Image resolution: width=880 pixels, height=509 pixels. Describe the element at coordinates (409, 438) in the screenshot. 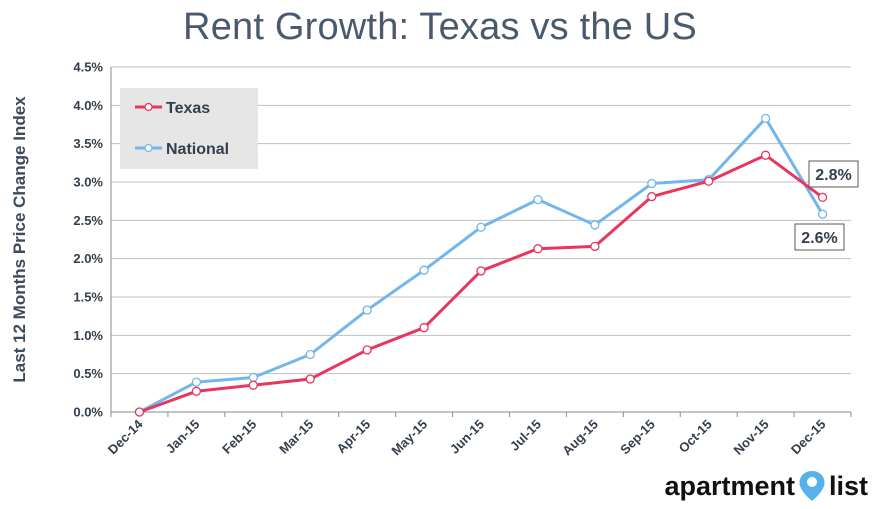

I see `x-tick-label: May-15` at that location.